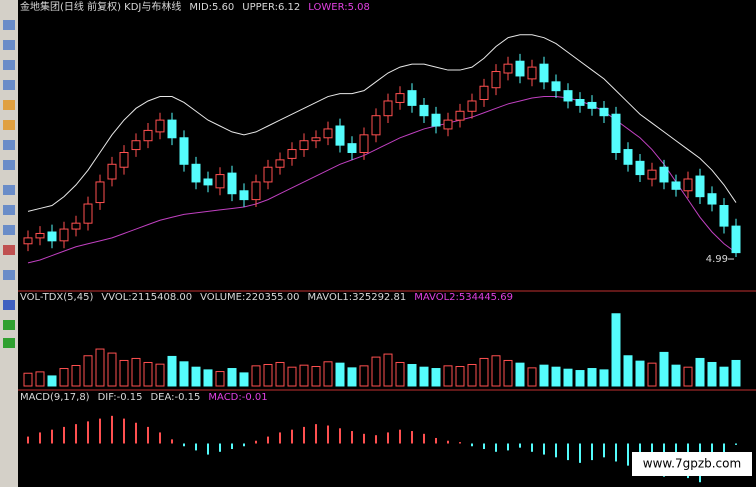  I want to click on panel-header: MID:5.60, so click(211, 7).